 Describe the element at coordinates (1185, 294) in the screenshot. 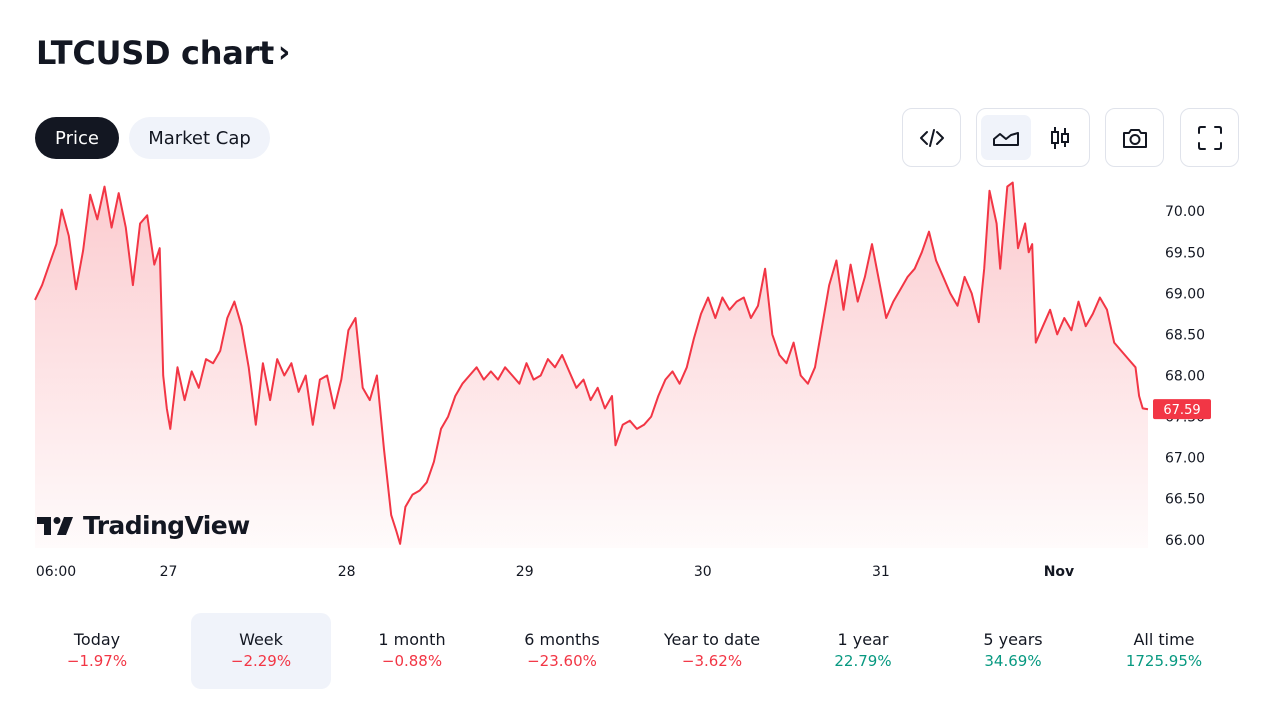

I see `y-tick-label: 69.00` at that location.